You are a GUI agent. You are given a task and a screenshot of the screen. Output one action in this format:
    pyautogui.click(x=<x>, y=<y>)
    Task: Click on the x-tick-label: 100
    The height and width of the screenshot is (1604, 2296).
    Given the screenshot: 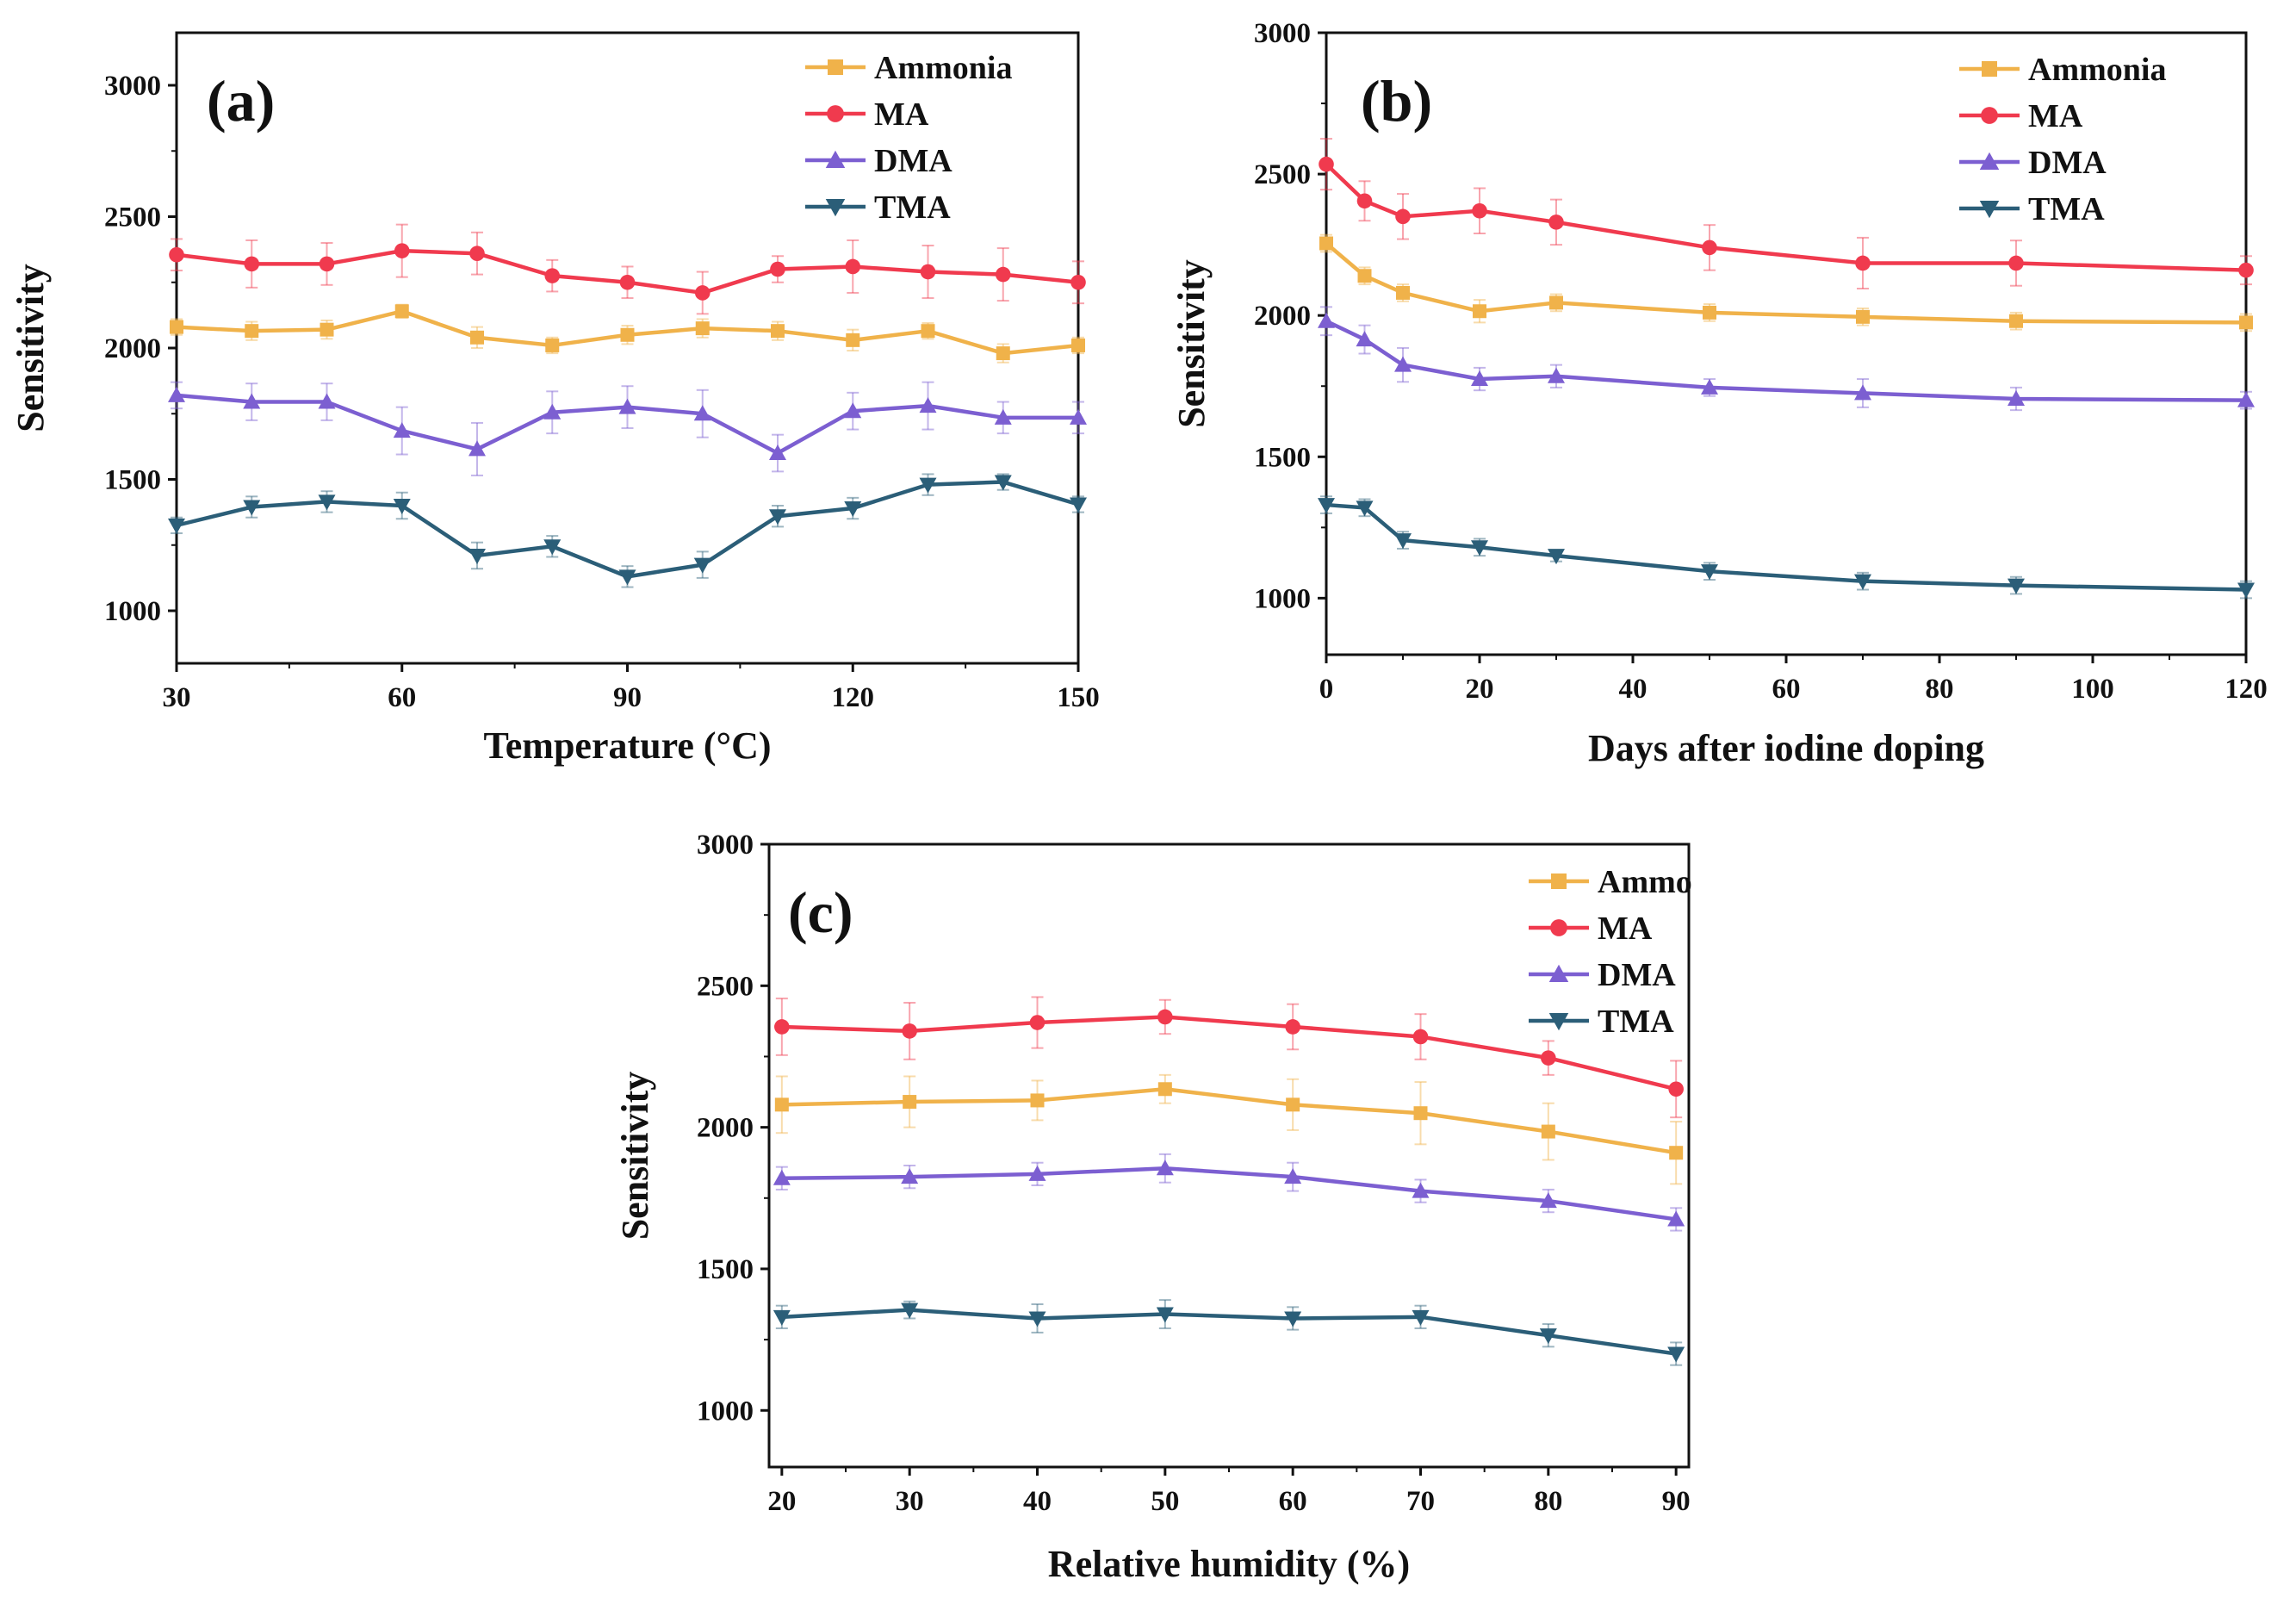 What is the action you would take?
    pyautogui.click(x=2092, y=690)
    